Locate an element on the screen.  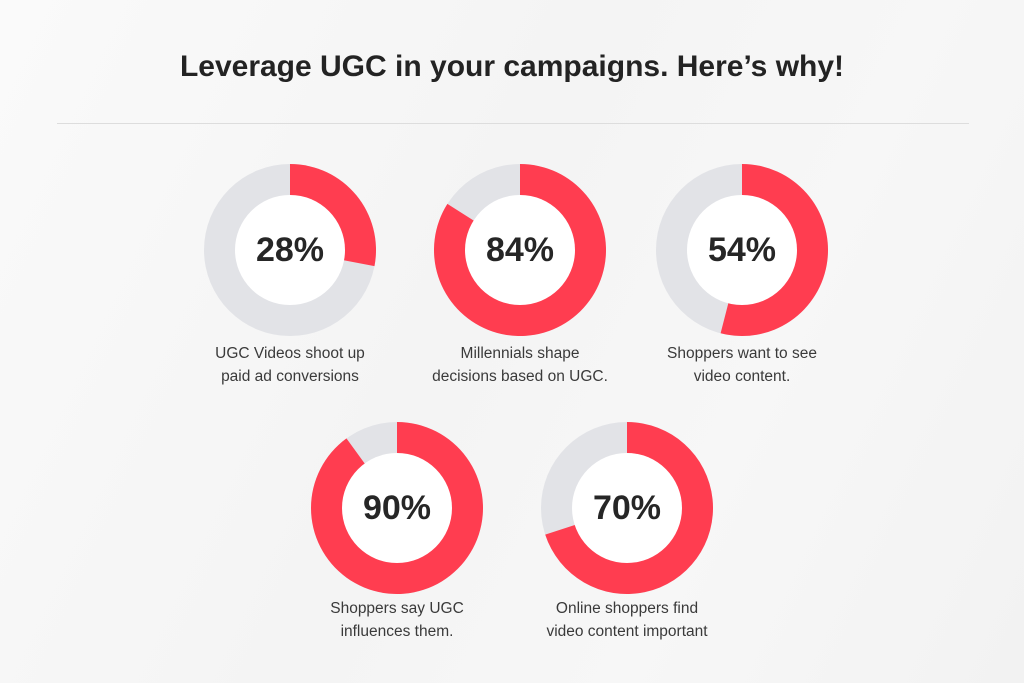
donut-percentage: 54% is located at coordinates (742, 249).